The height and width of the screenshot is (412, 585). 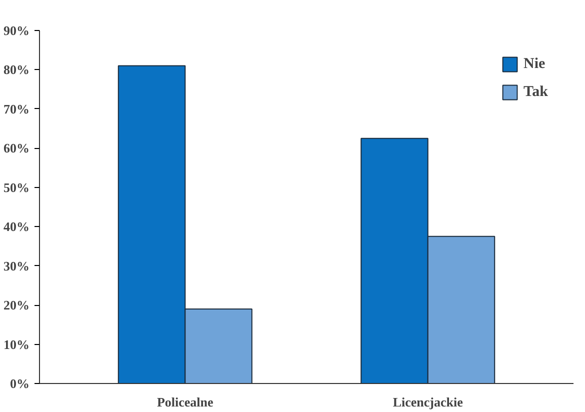 What do you see at coordinates (17, 30) in the screenshot?
I see `y-tick-label: 90%` at bounding box center [17, 30].